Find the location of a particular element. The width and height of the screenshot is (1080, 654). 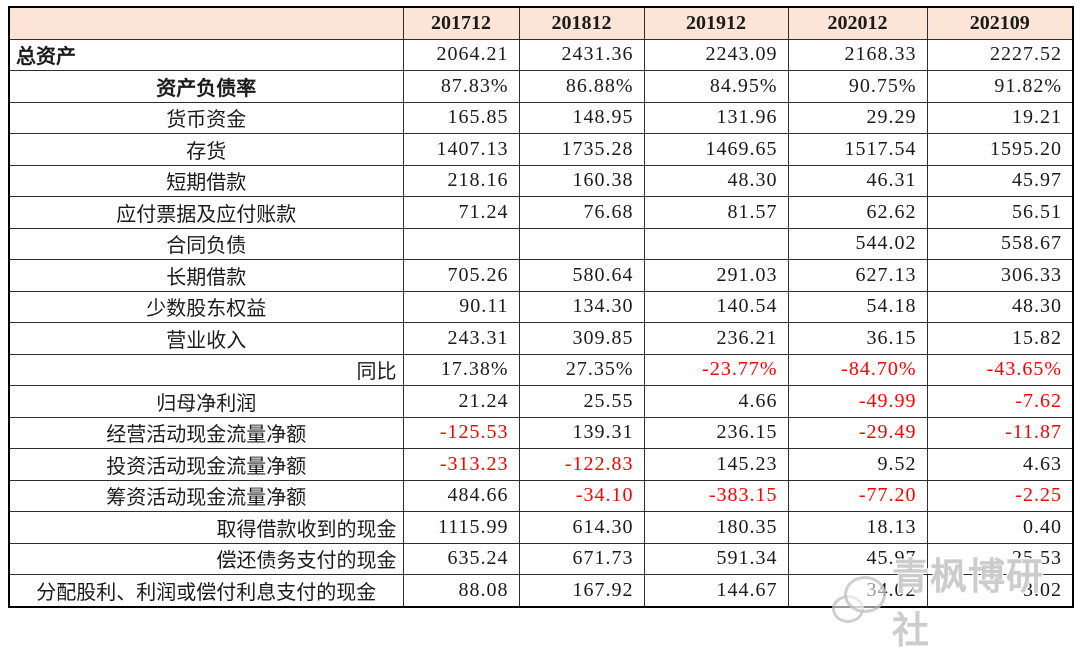

row-label: 偿还债务支付的现金 is located at coordinates (206, 558).